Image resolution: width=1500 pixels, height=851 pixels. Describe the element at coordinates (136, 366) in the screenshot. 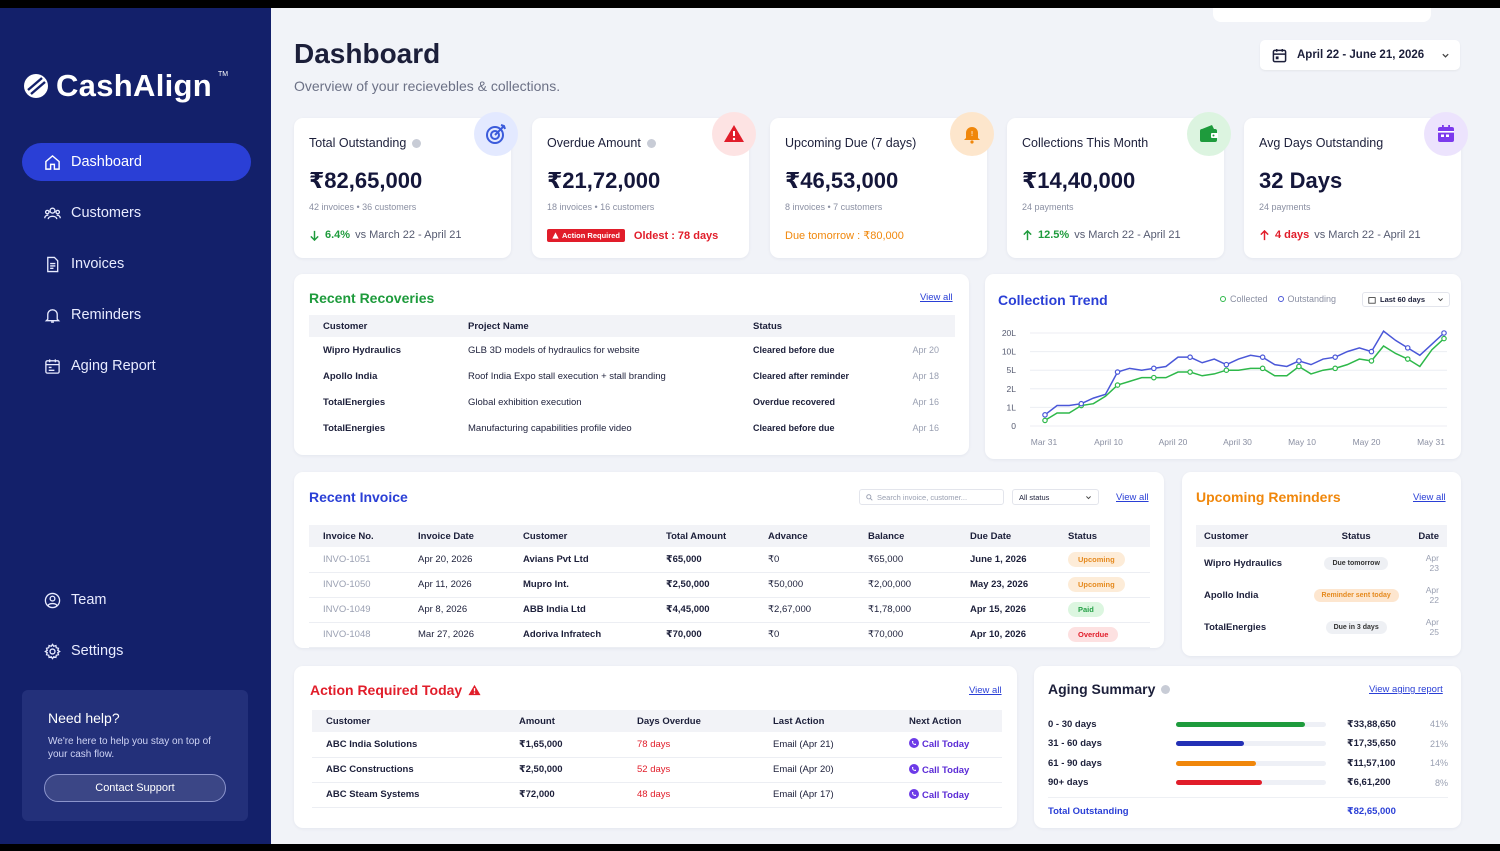

I see `nav-item-aging-report: Aging Report` at that location.